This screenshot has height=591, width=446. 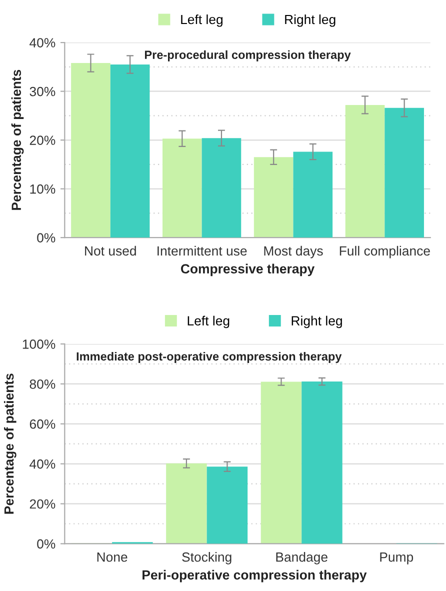 What do you see at coordinates (202, 251) in the screenshot?
I see `x-tick-label: Intermittent use` at bounding box center [202, 251].